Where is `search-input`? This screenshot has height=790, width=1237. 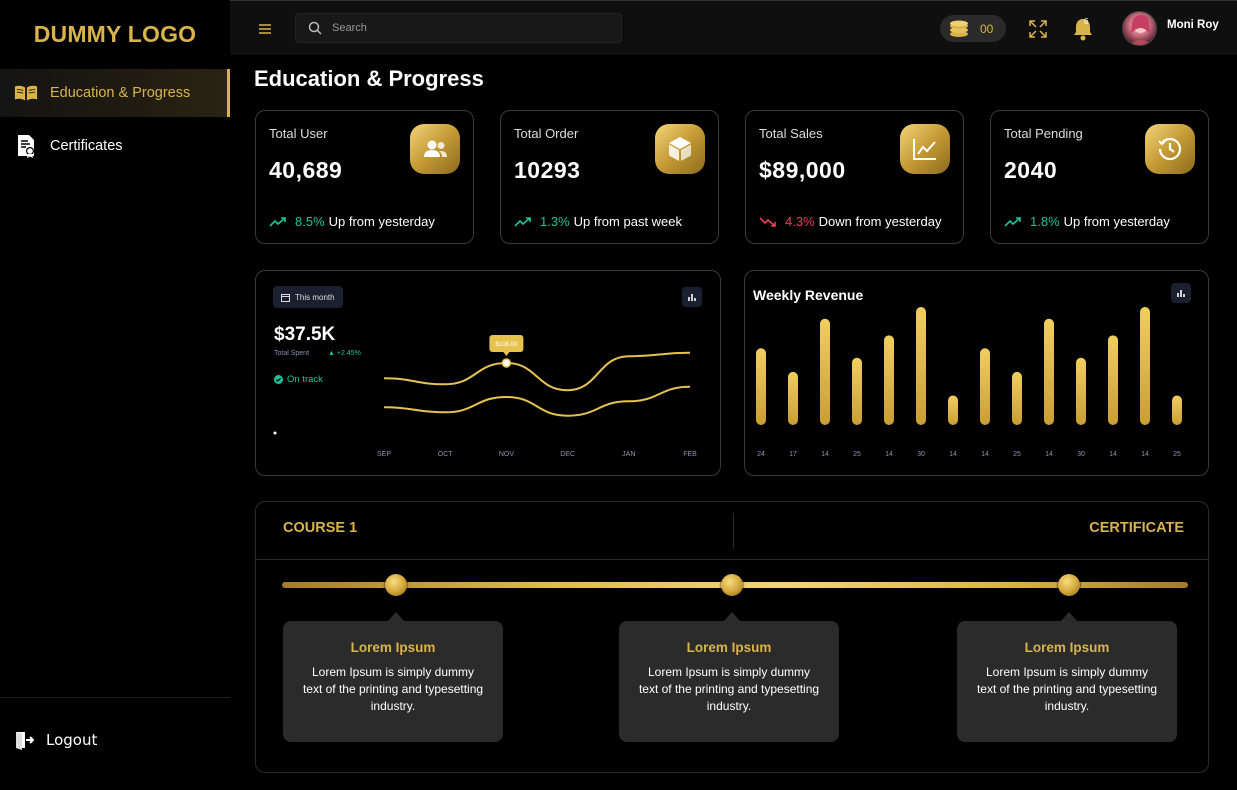
search-input is located at coordinates (472, 28).